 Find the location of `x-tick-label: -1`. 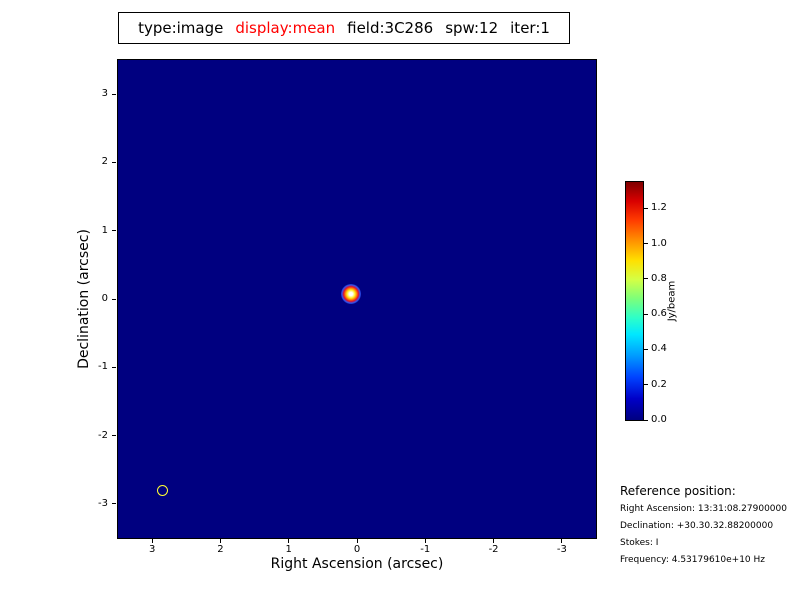

x-tick-label: -1 is located at coordinates (425, 549).